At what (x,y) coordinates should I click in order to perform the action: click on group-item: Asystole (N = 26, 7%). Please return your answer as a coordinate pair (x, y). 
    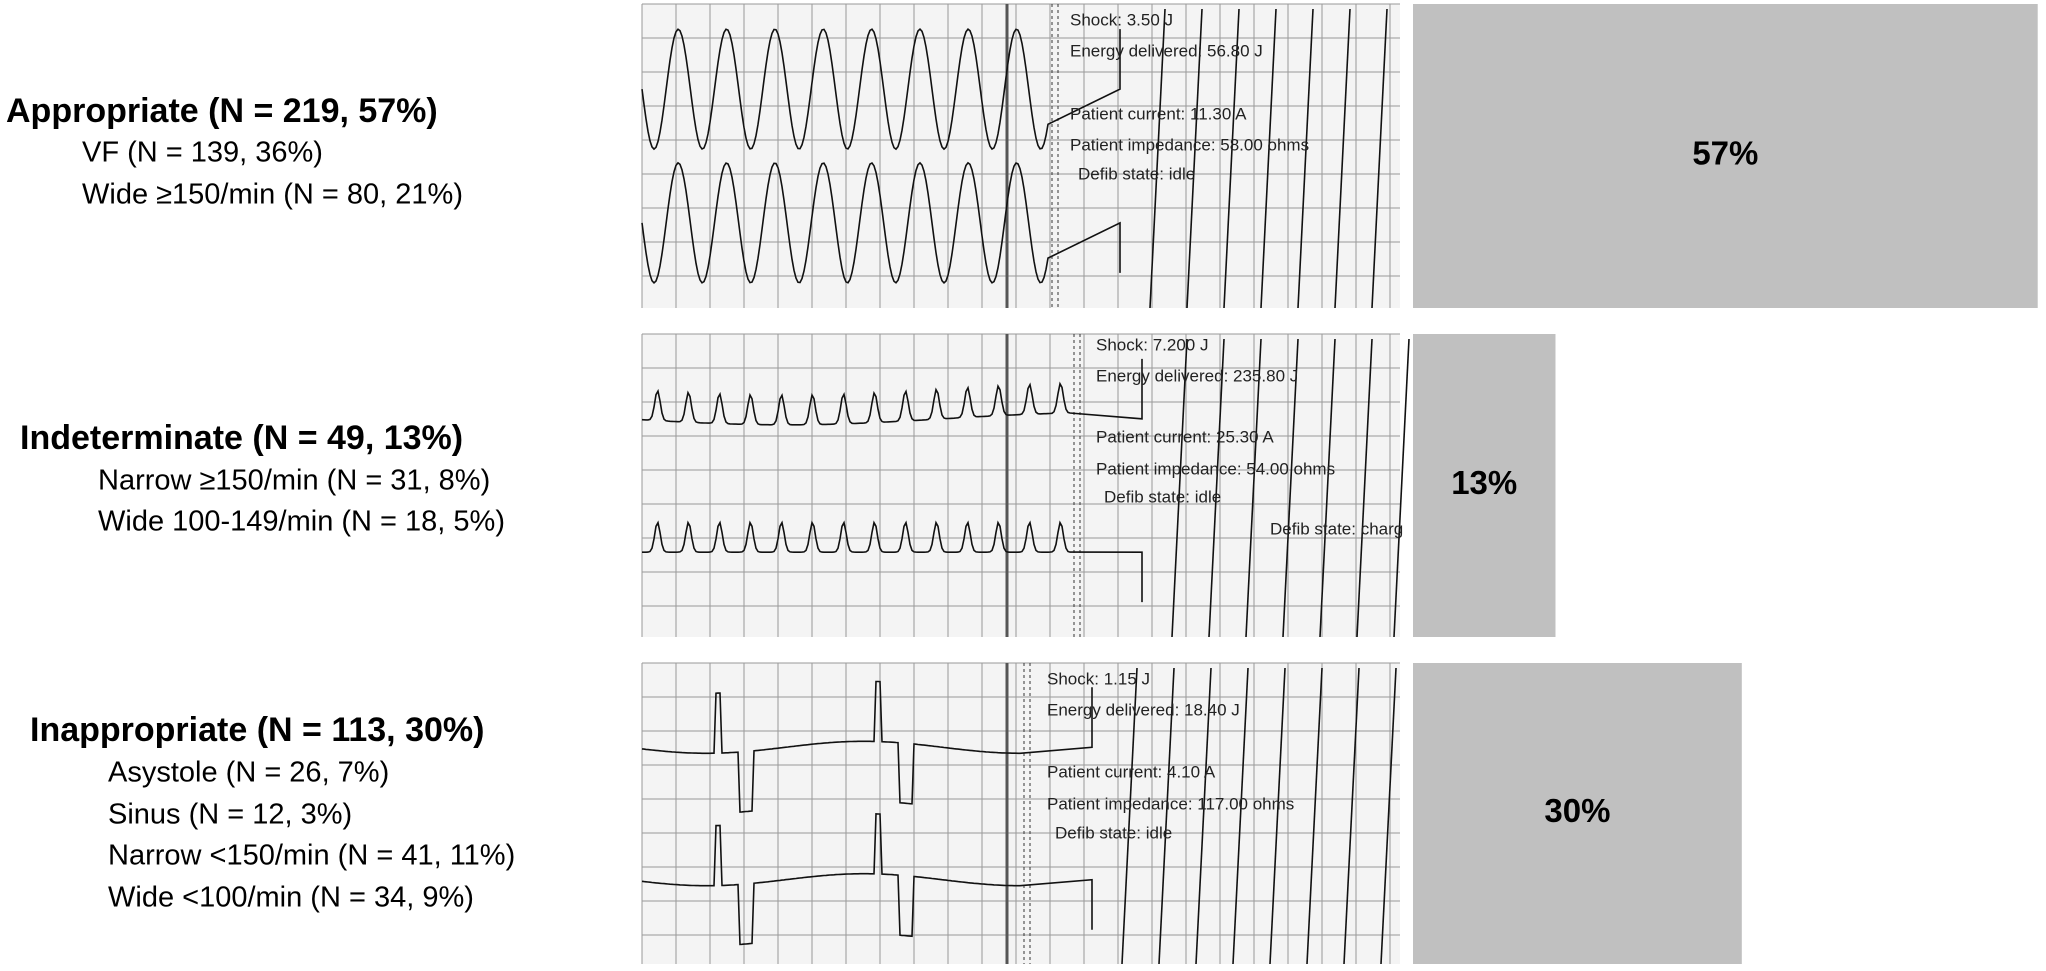
    Looking at the image, I should click on (248, 773).